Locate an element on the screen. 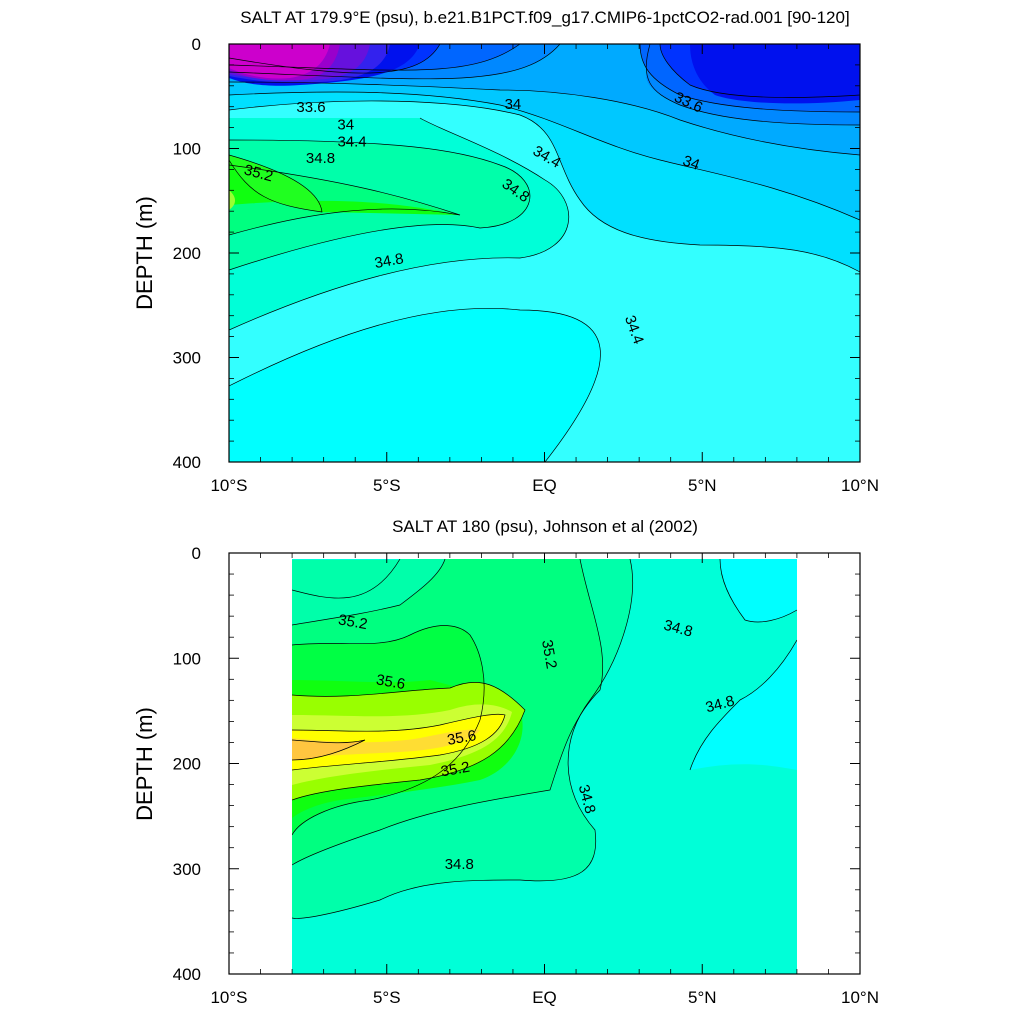  bottom-x-tick-label: 10°S is located at coordinates (228, 997).